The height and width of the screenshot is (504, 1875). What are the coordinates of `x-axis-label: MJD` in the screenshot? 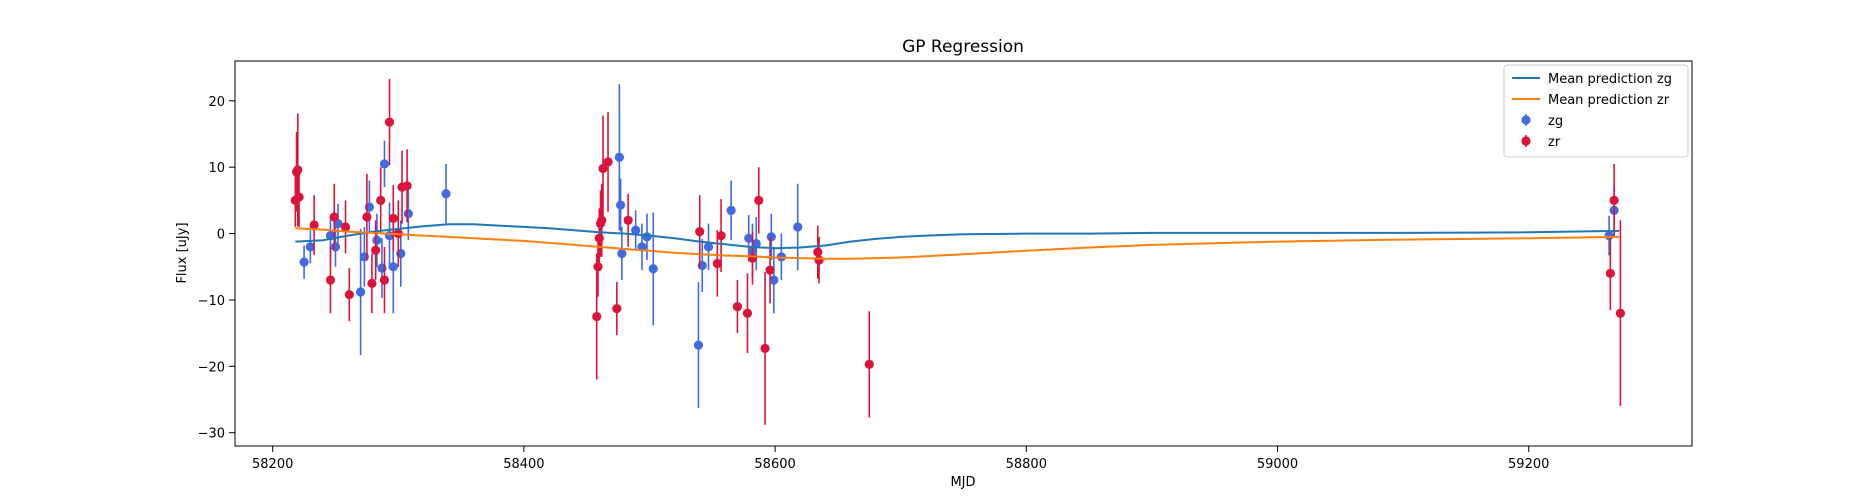 It's located at (962, 482).